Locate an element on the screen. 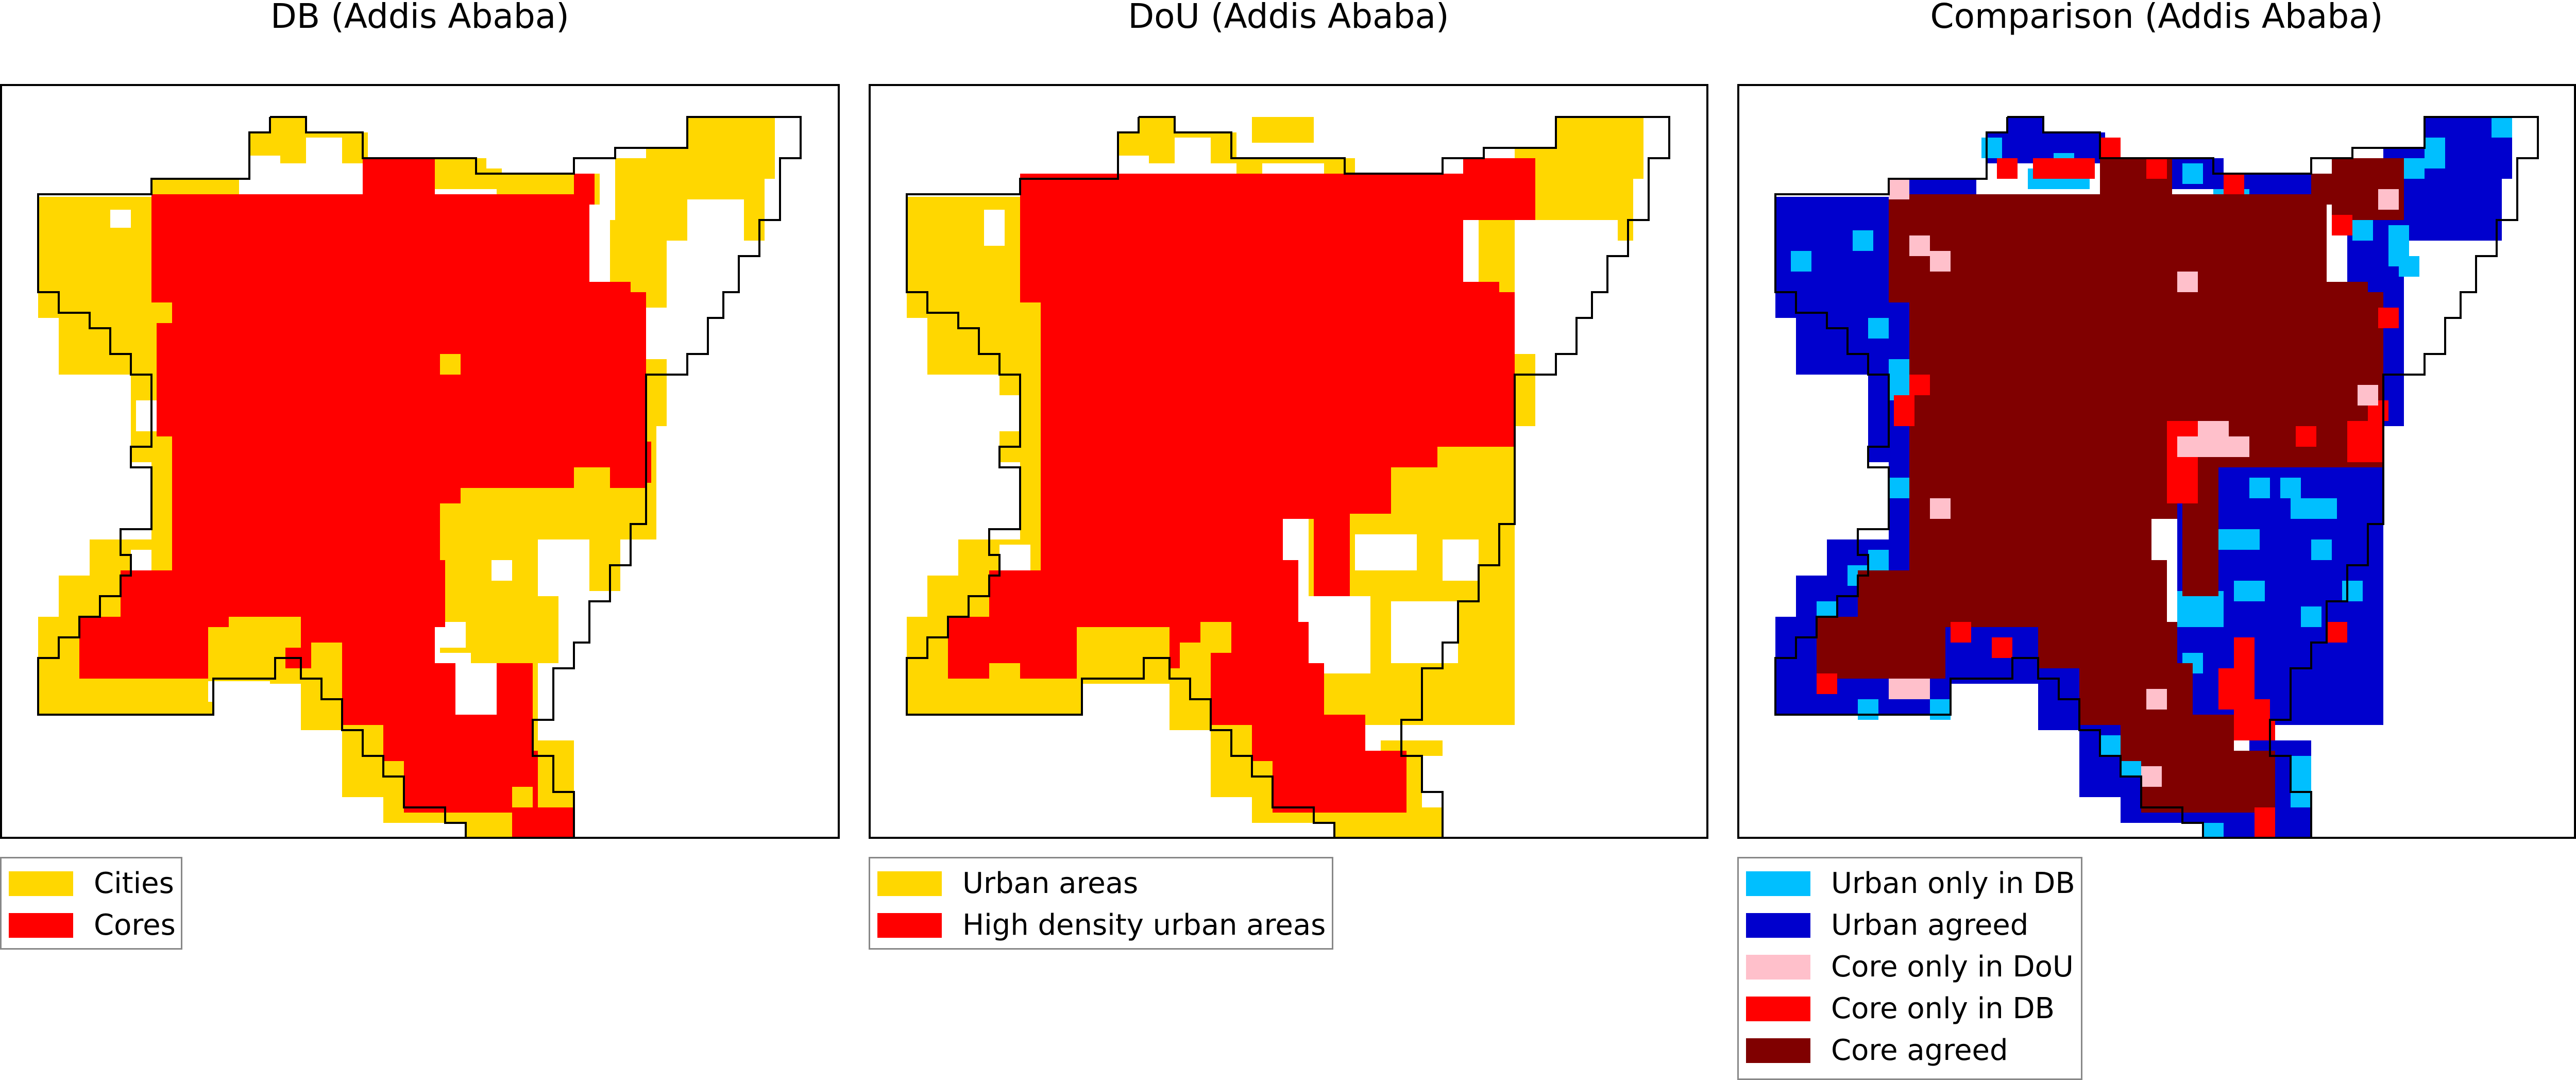 This screenshot has height=1080, width=2576. legend-label: Urban areas is located at coordinates (1050, 883).